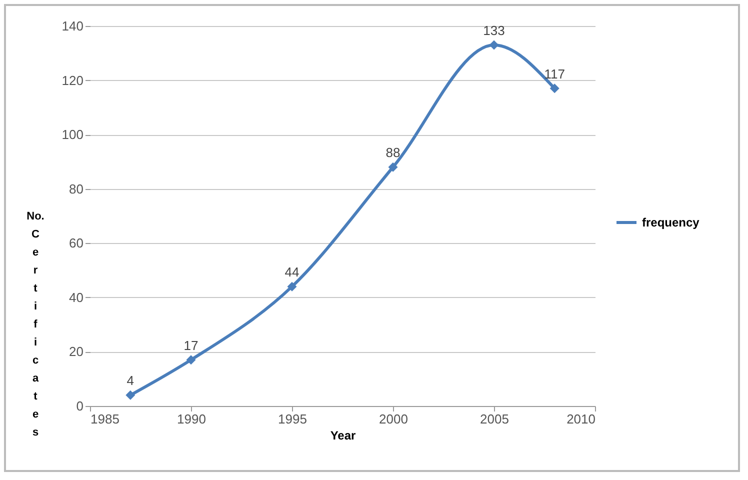 This screenshot has width=748, height=480. What do you see at coordinates (292, 272) in the screenshot?
I see `data-label: 44` at bounding box center [292, 272].